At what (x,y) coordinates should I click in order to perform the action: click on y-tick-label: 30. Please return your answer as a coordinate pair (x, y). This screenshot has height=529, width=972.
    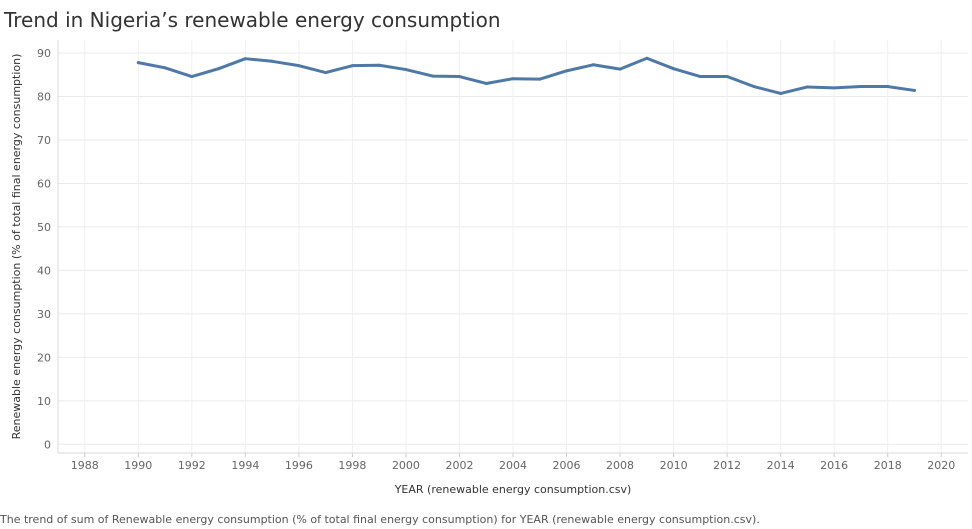
    Looking at the image, I should click on (44, 314).